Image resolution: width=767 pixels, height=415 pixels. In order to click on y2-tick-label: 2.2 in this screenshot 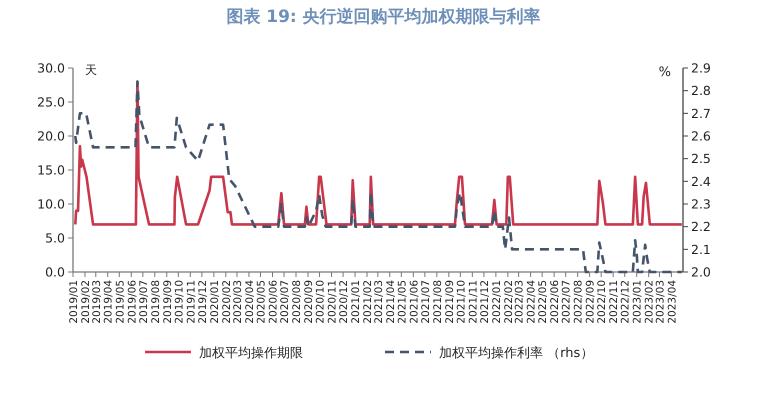, I will do `click(701, 226)`.